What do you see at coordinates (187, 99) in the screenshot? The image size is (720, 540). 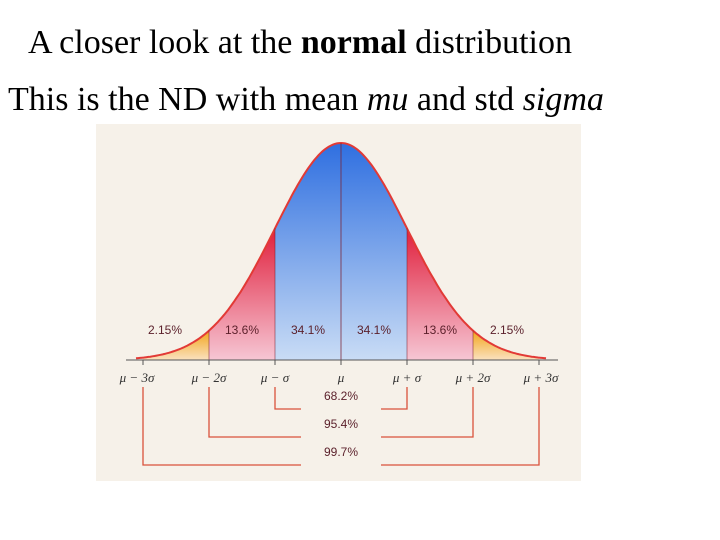 I see `subtitle-text-pre: This is the ND with mean` at bounding box center [187, 99].